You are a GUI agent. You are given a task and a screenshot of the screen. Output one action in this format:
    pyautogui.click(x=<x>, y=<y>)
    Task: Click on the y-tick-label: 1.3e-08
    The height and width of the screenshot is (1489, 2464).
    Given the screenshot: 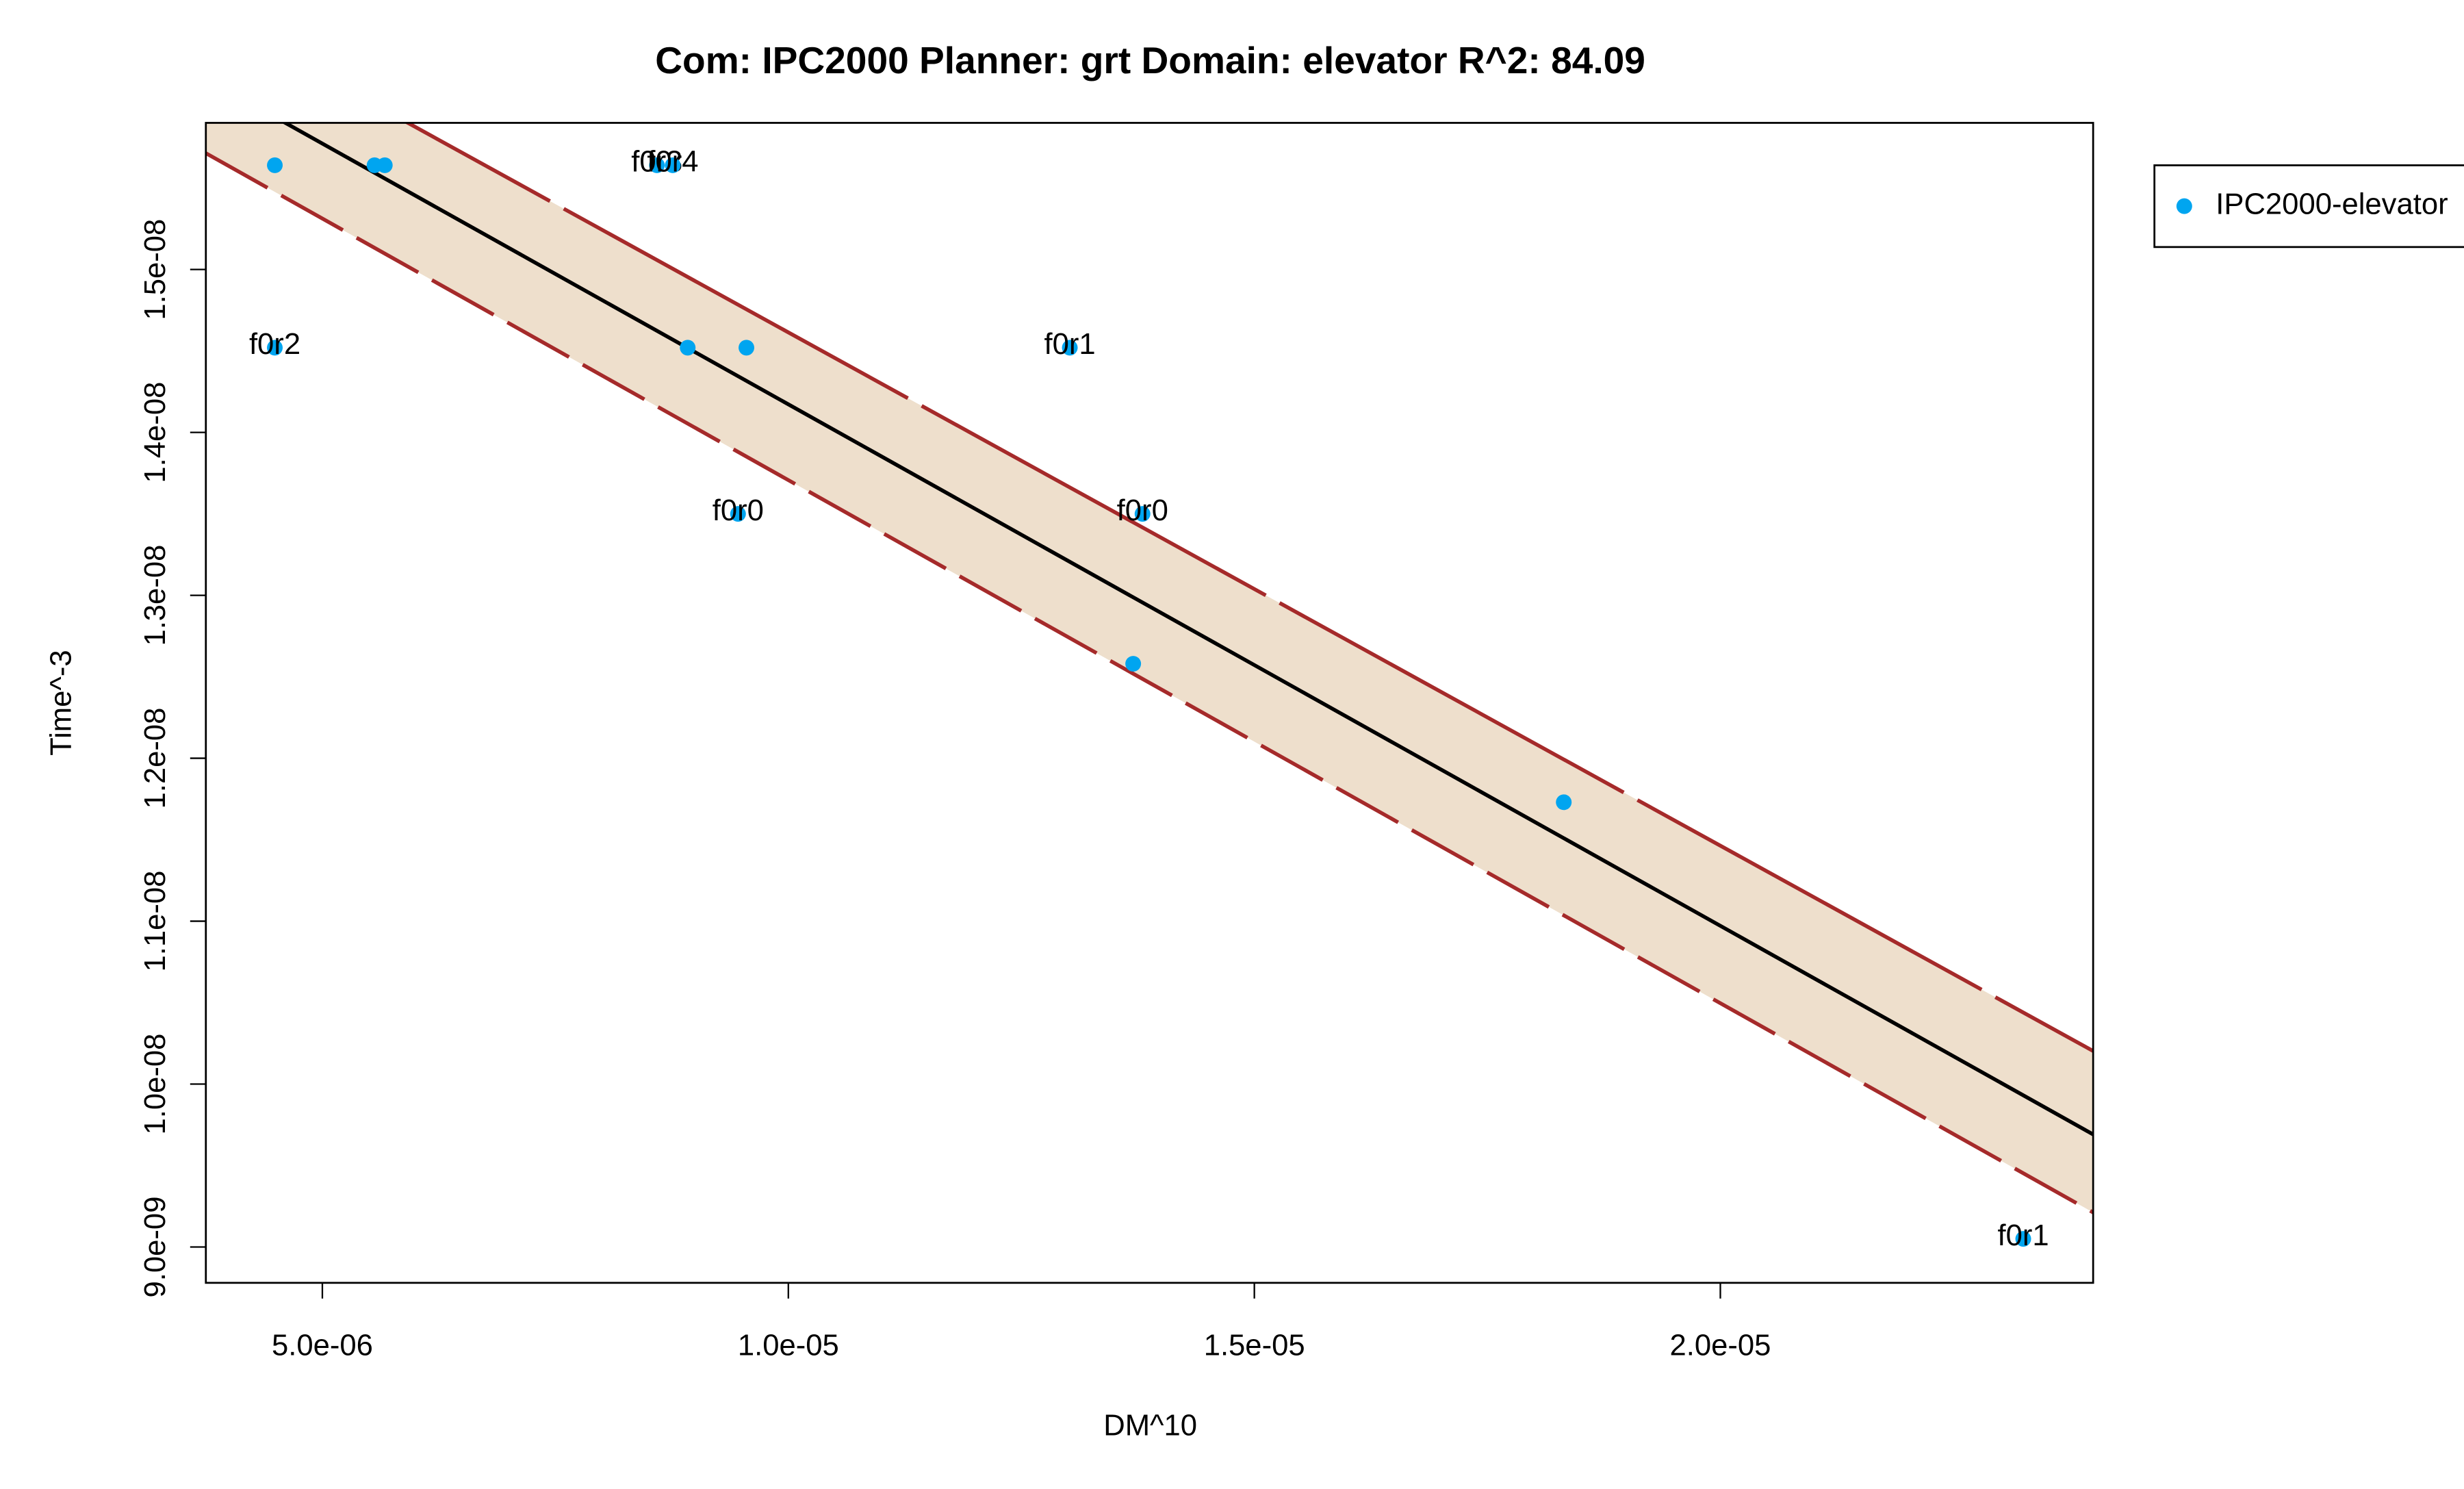 What is the action you would take?
    pyautogui.click(x=155, y=595)
    